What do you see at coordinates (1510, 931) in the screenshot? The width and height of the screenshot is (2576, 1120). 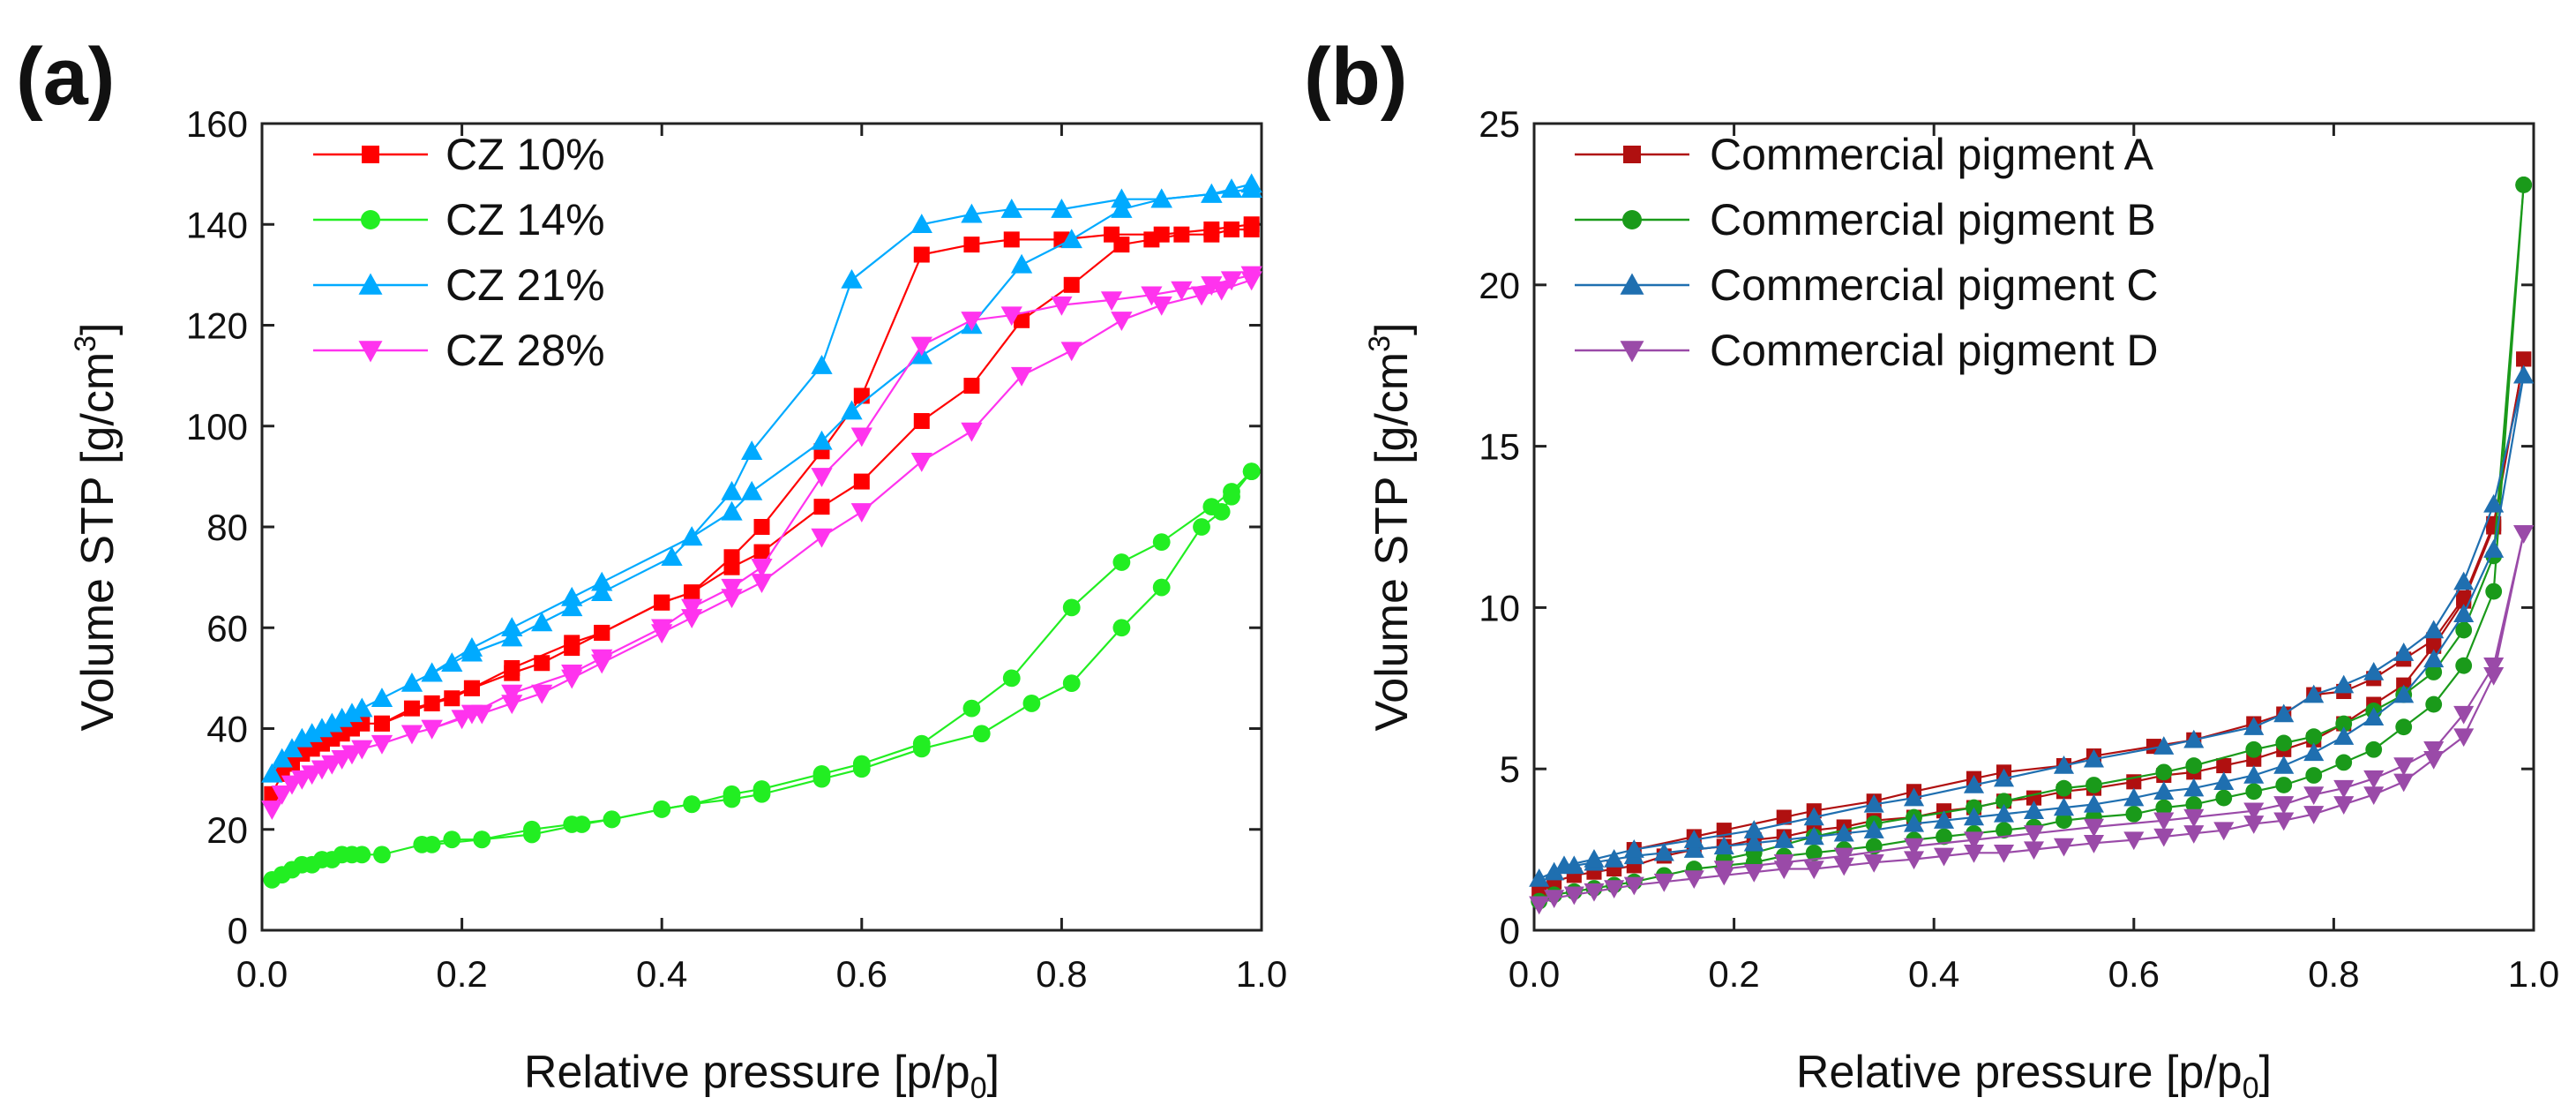 I see `y-tick-label: 0` at bounding box center [1510, 931].